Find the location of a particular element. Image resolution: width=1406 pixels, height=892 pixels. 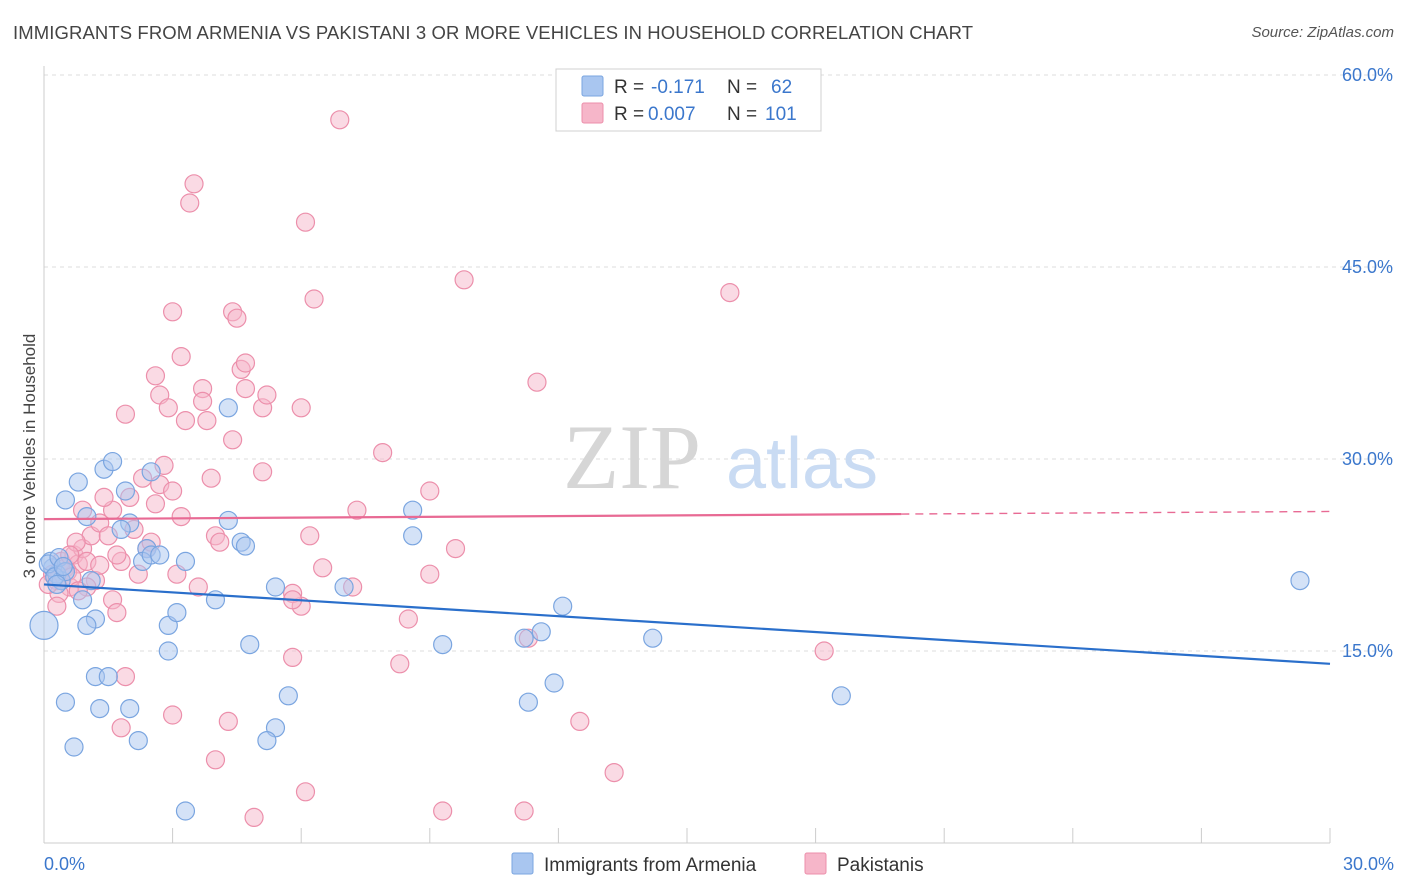

stats-swatch-pink is located at coordinates (592, 113).